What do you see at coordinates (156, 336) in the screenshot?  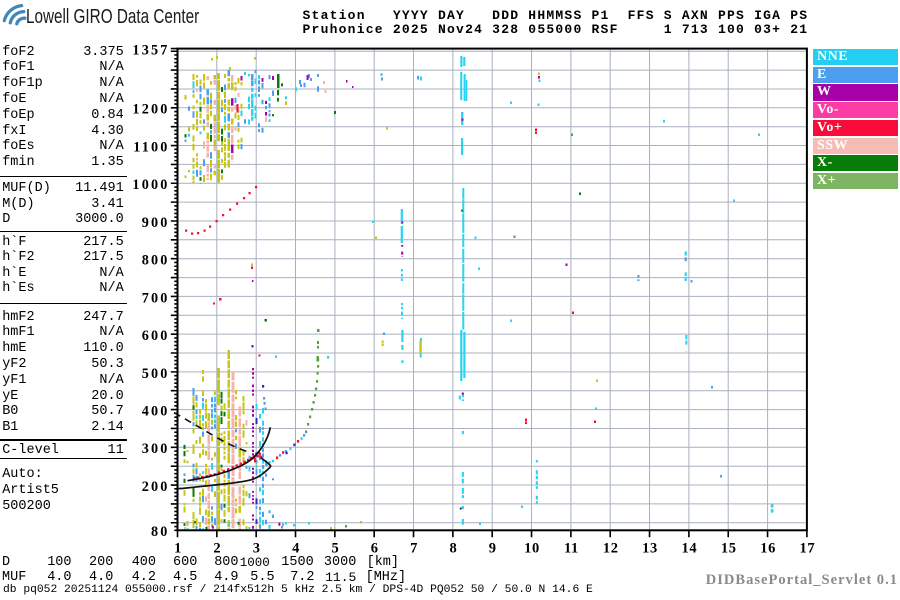 I see `svg-text: 600` at bounding box center [156, 336].